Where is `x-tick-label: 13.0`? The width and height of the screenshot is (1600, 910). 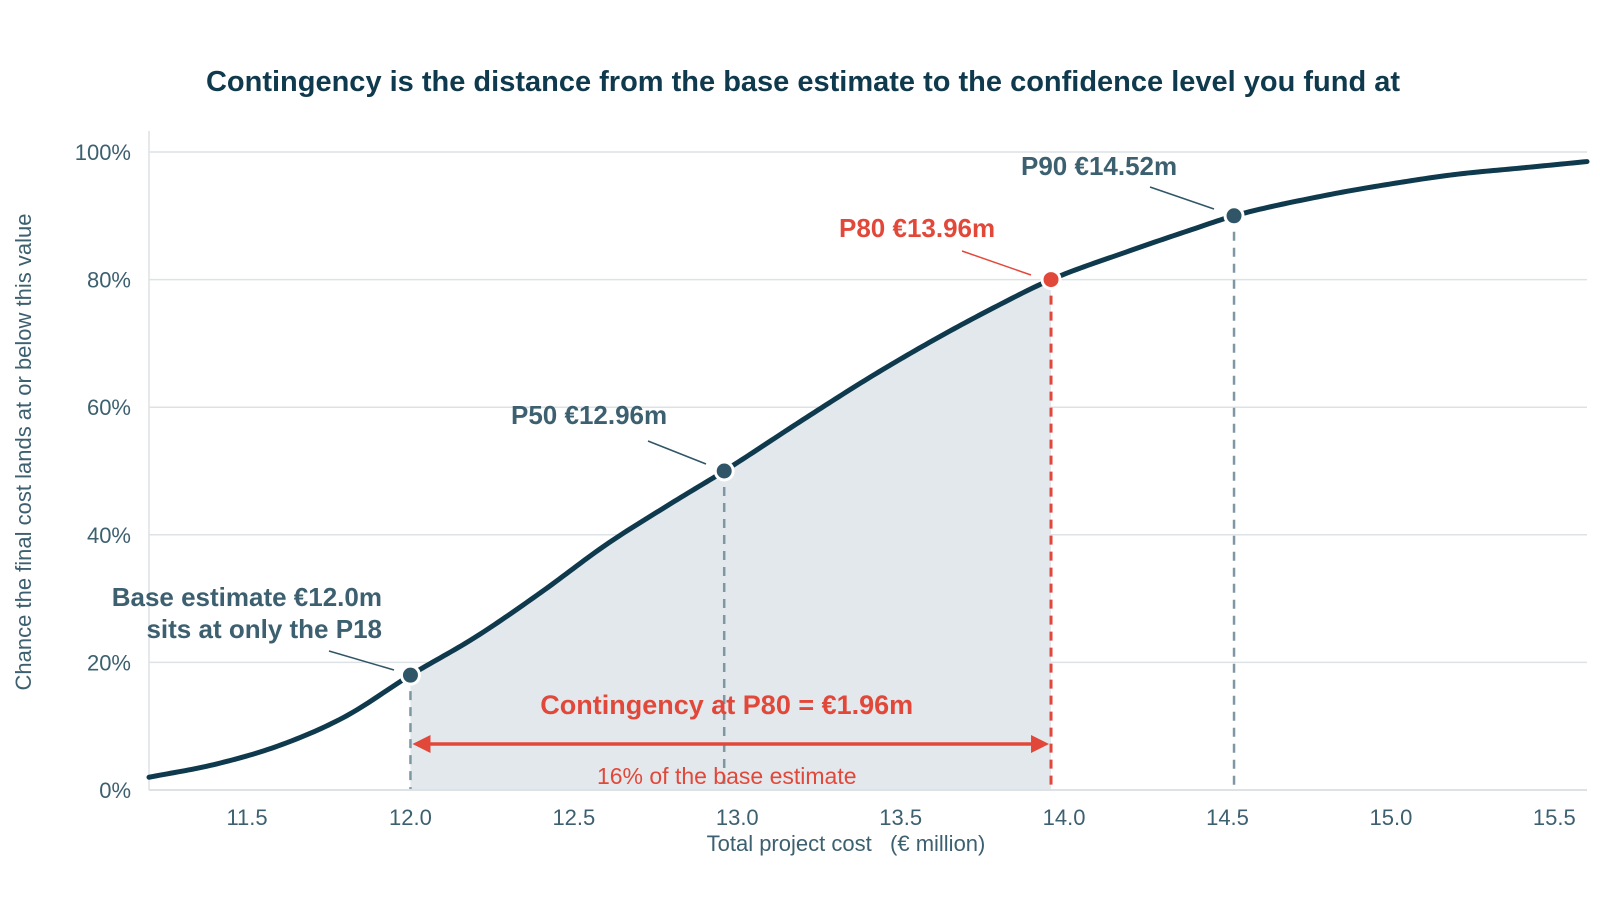 x-tick-label: 13.0 is located at coordinates (737, 817).